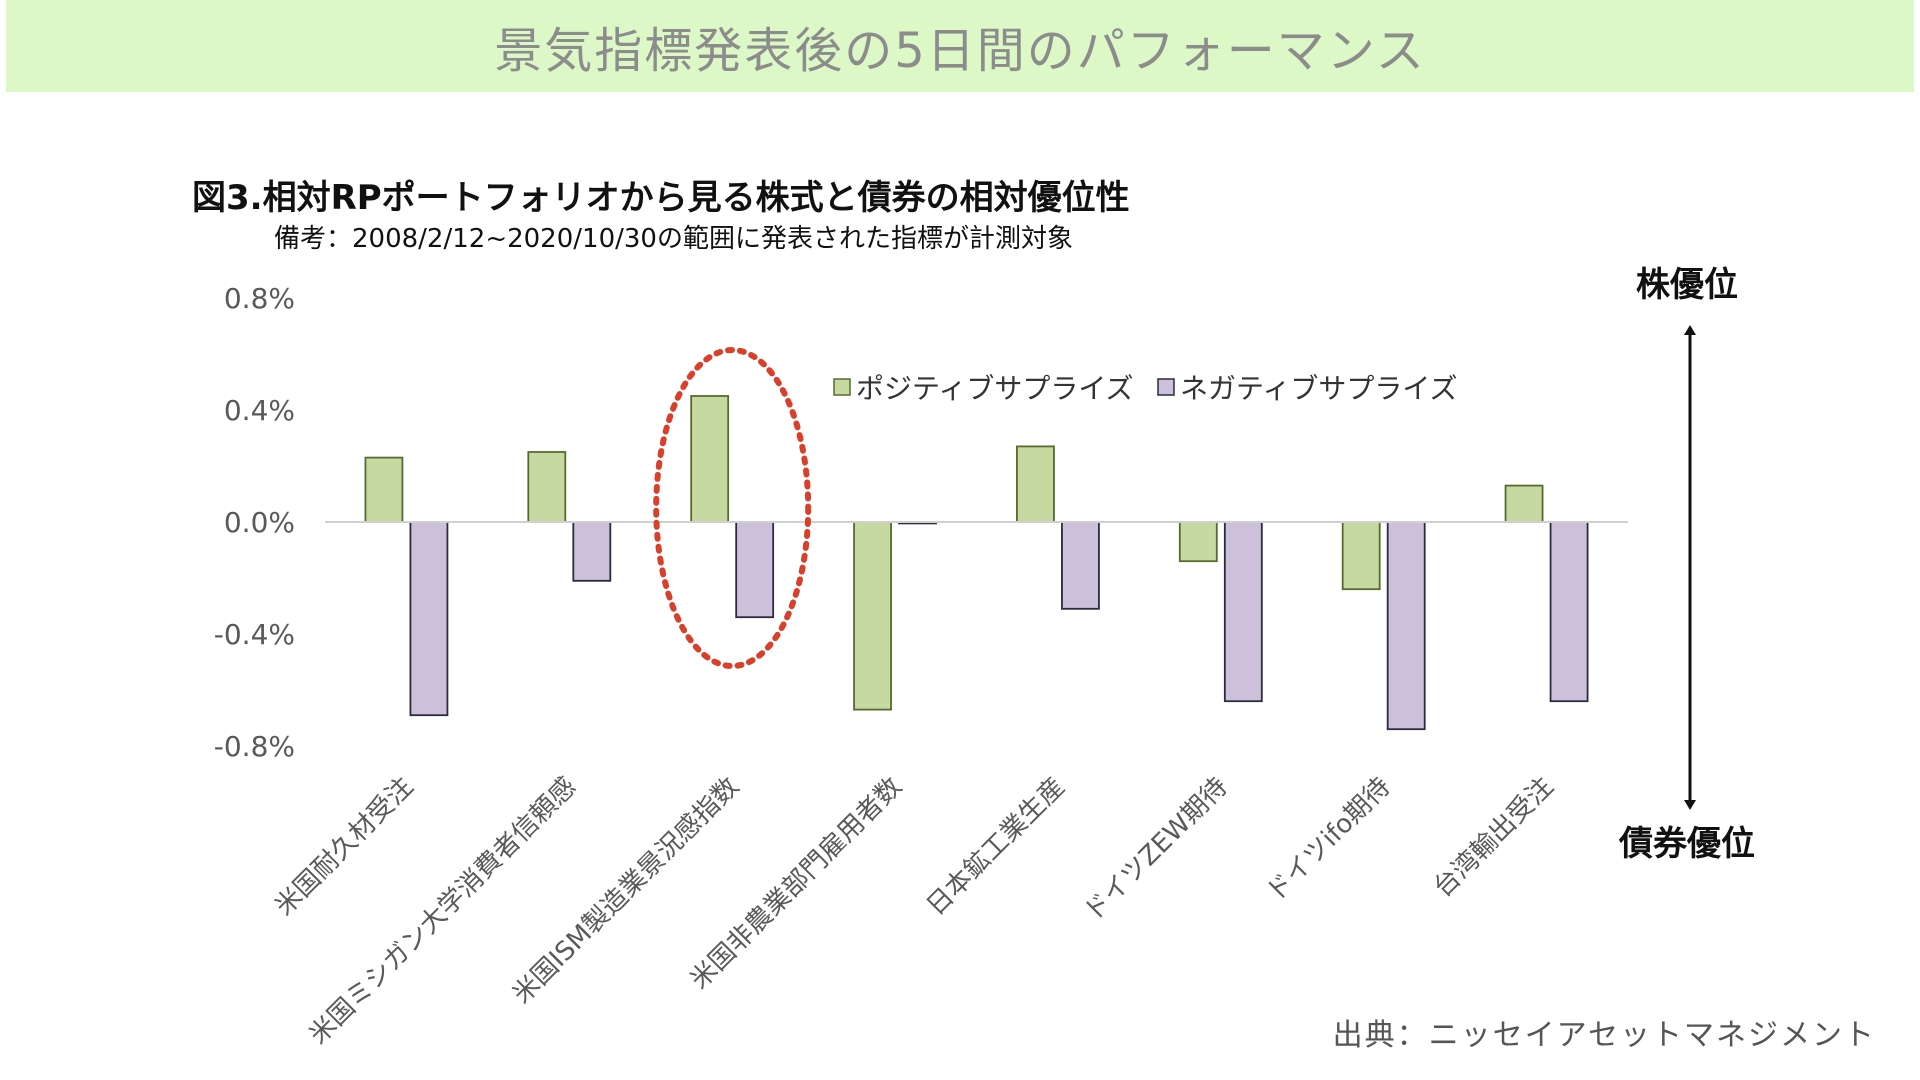 The width and height of the screenshot is (1920, 1080). What do you see at coordinates (259, 410) in the screenshot?
I see `y-tick-label: 0.4%` at bounding box center [259, 410].